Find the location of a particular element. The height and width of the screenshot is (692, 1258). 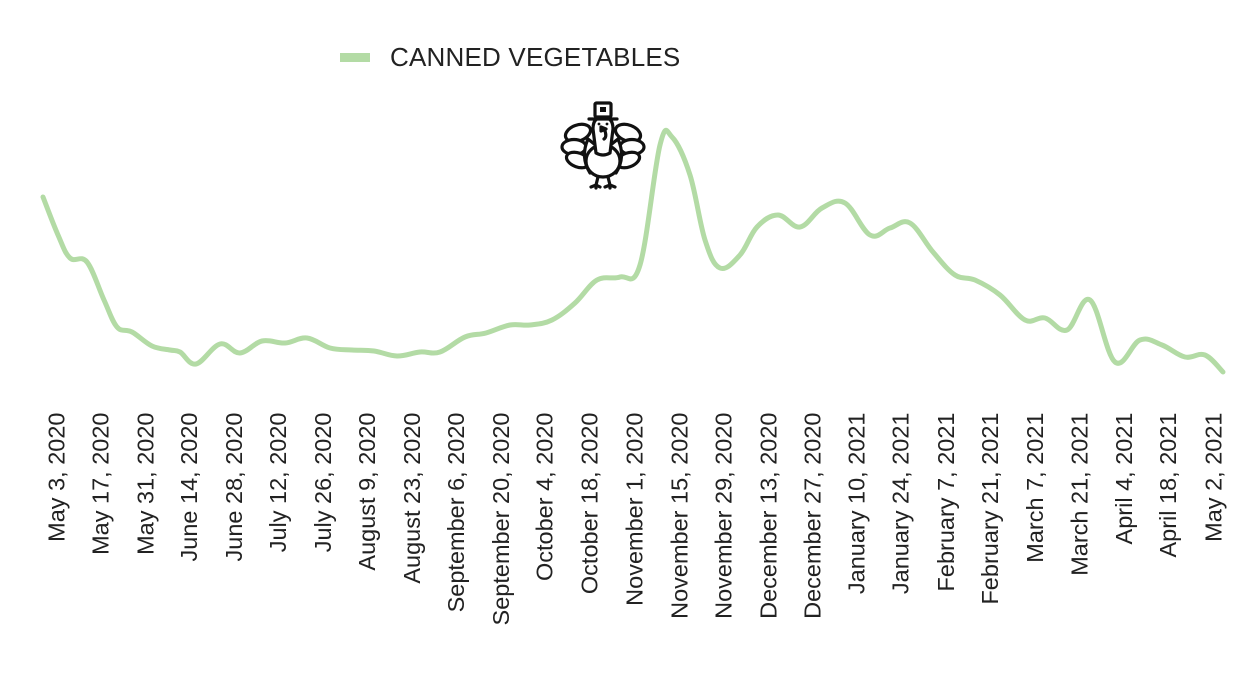

legend-label: CANNED VEGETABLES is located at coordinates (535, 57).